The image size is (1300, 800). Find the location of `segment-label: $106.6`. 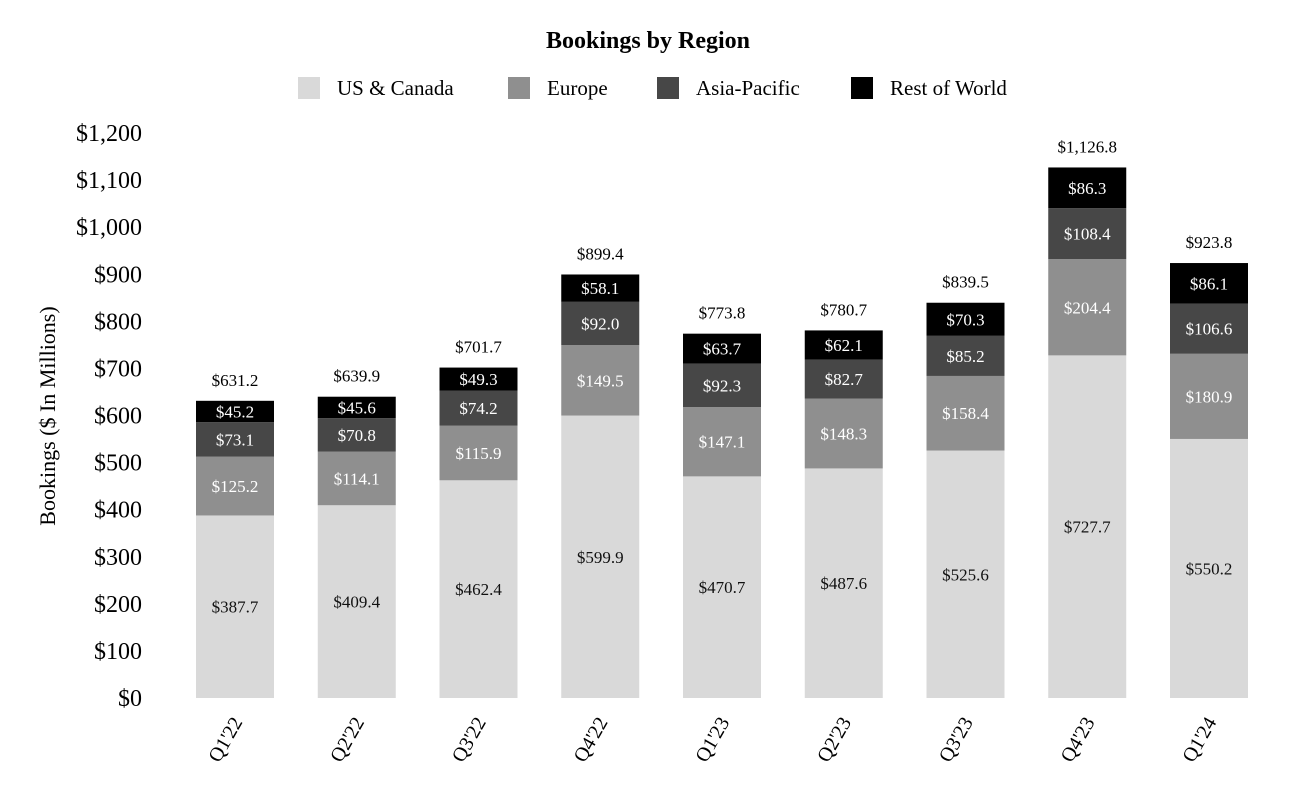

segment-label: $106.6 is located at coordinates (1209, 329).